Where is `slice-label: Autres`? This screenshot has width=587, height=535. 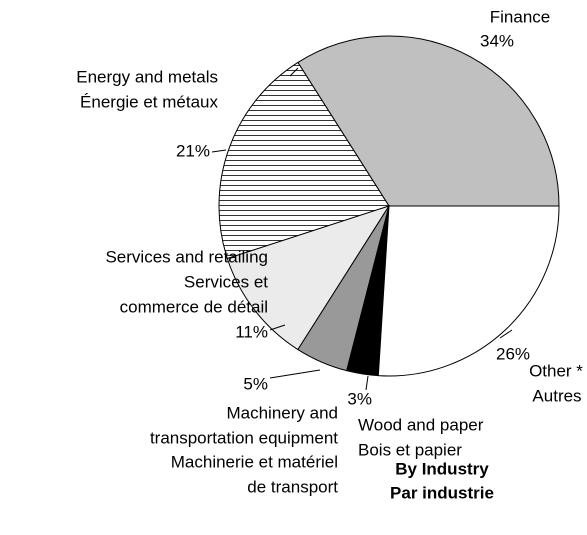
slice-label: Autres is located at coordinates (556, 395).